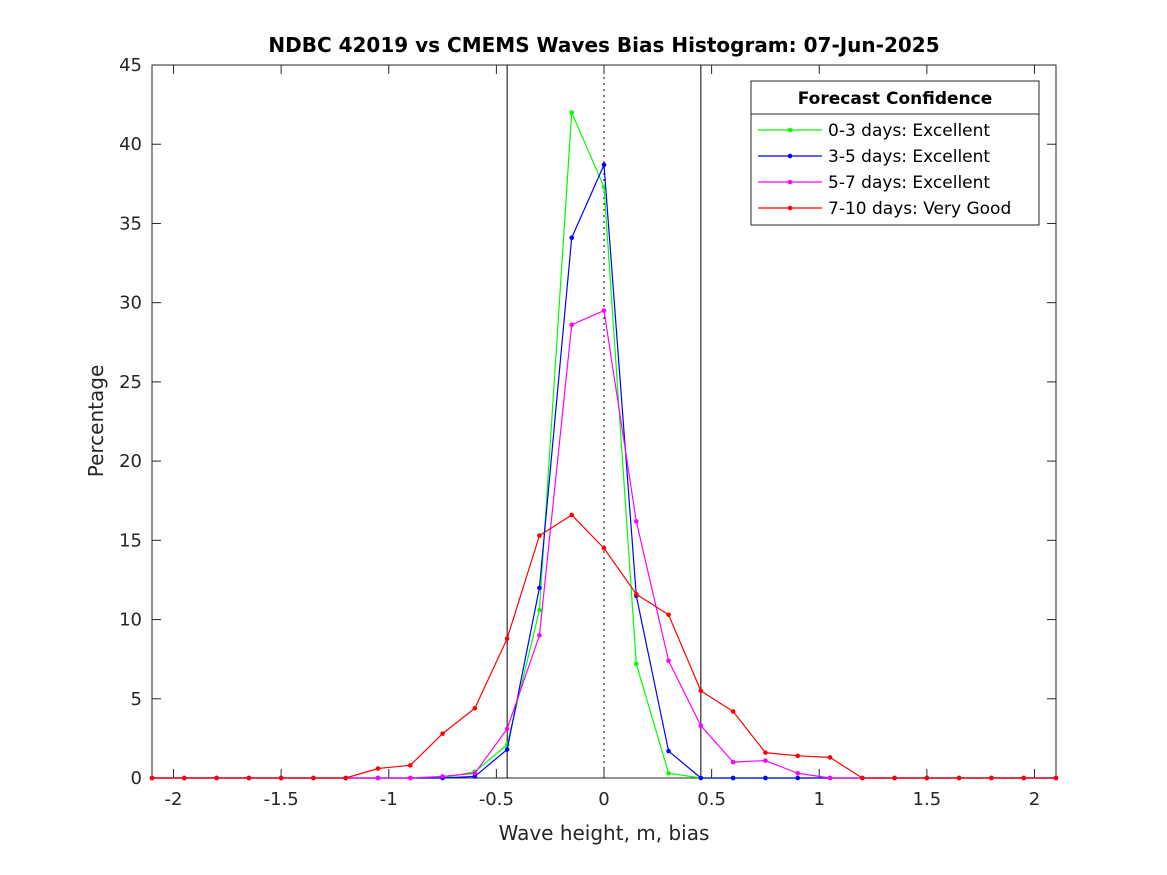  I want to click on legend-entry: 5-7 days: Excellent, so click(874, 183).